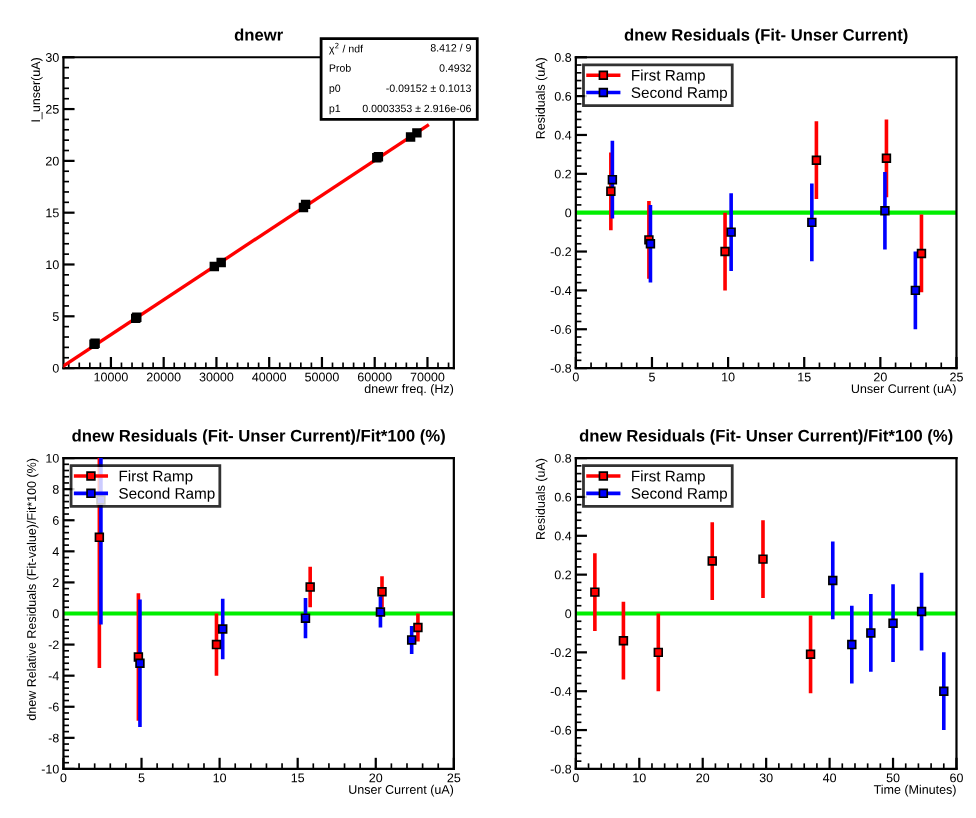  I want to click on chart-title: dnewr, so click(258, 34).